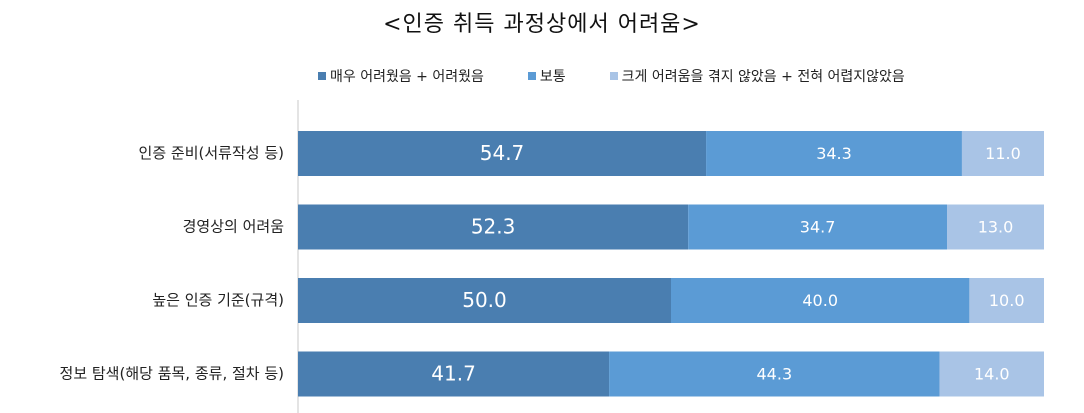  What do you see at coordinates (218, 300) in the screenshot?
I see `category-label: 높은 인증 기준(규격)` at bounding box center [218, 300].